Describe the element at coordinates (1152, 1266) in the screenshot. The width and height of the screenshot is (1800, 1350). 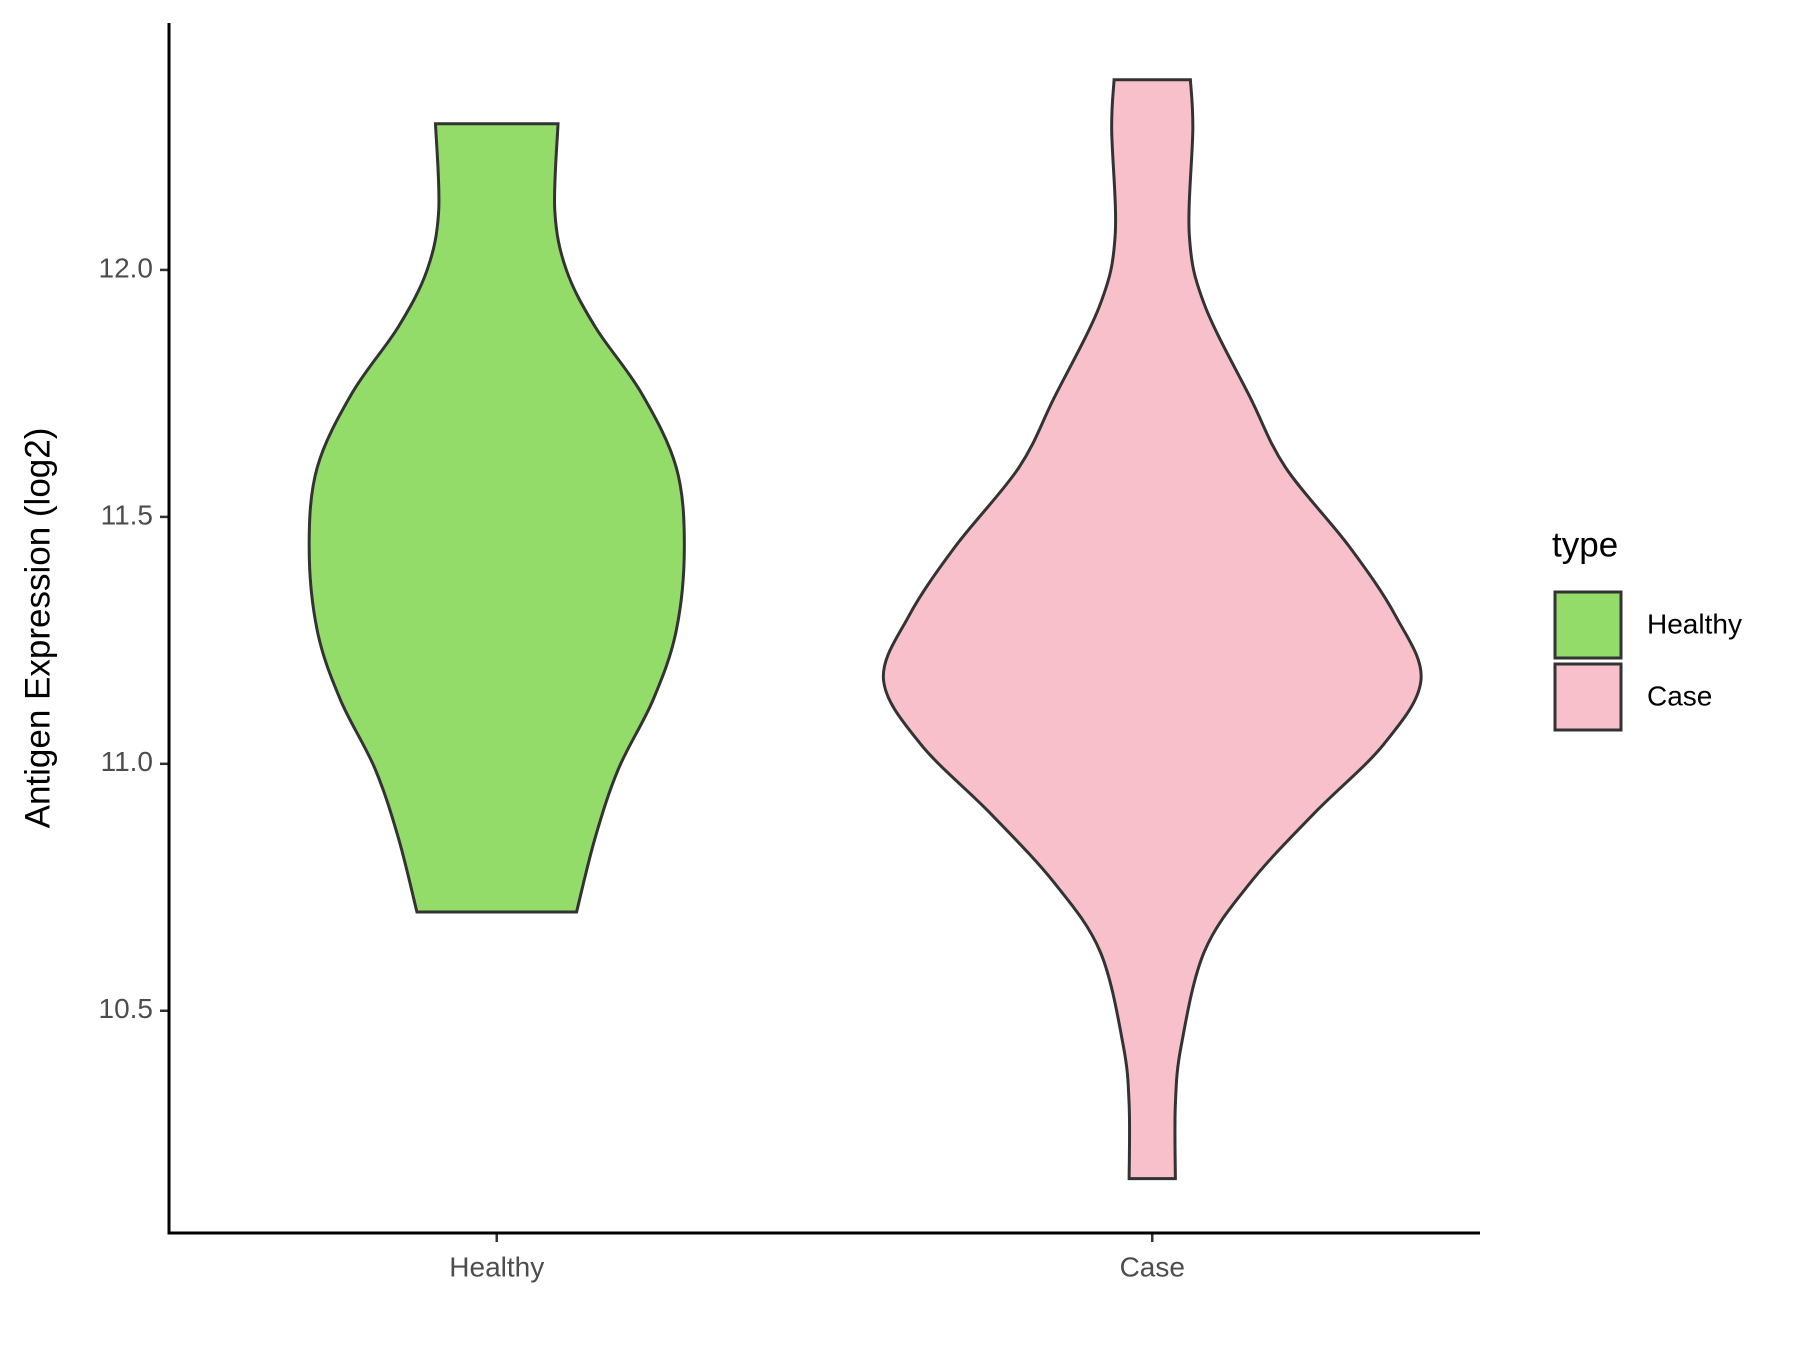
I see `x-tick-label: Case` at that location.